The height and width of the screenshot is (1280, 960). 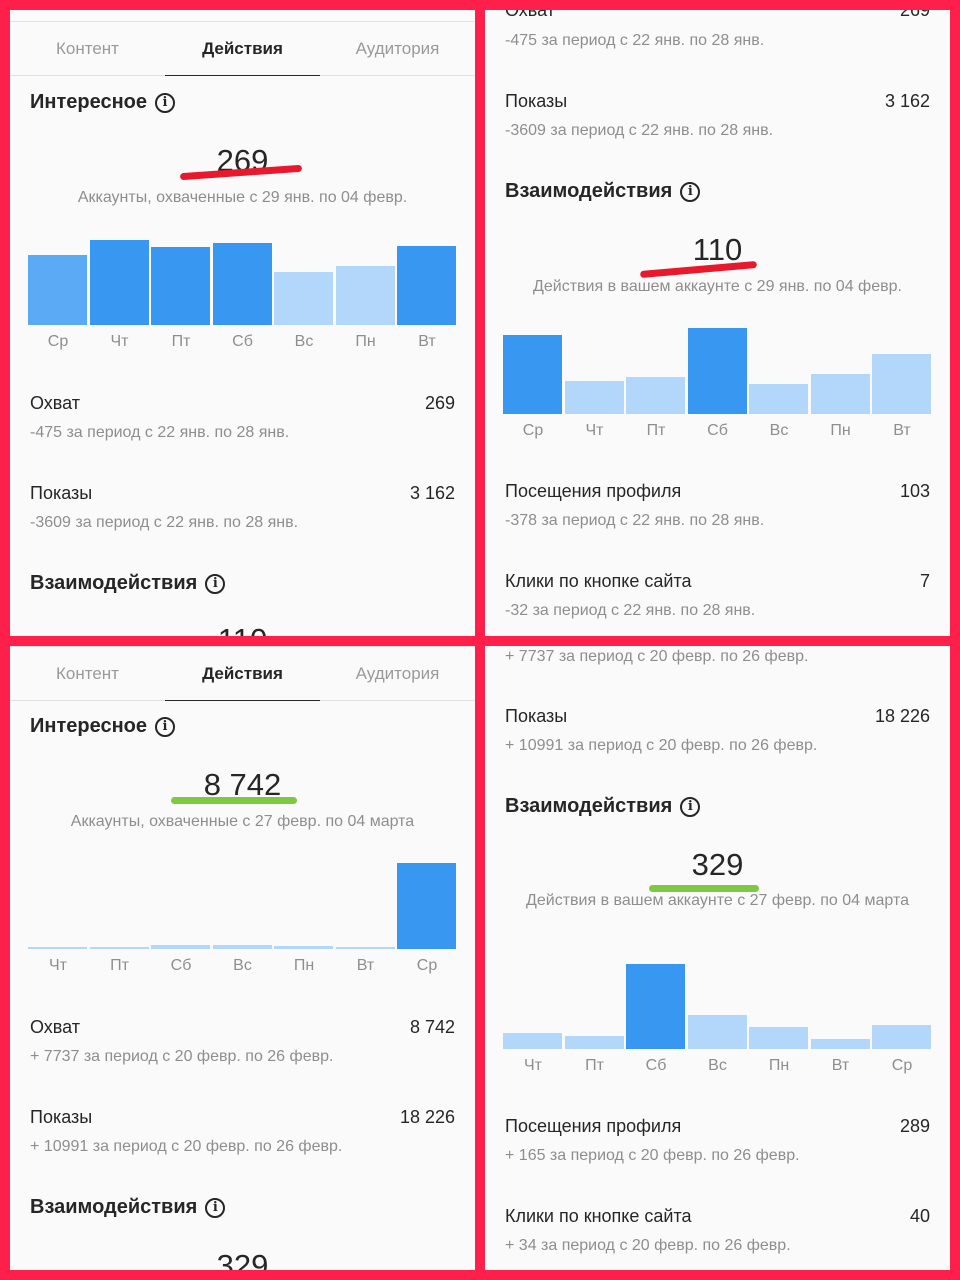 I want to click on reach-row-value: 8 742, so click(x=432, y=1027).